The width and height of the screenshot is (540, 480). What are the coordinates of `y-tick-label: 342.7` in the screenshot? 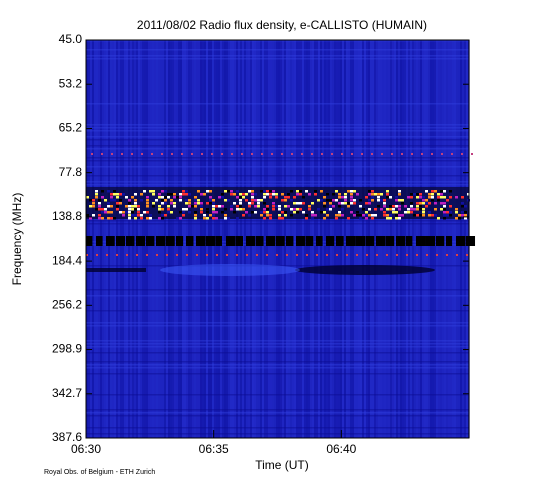 It's located at (67, 393).